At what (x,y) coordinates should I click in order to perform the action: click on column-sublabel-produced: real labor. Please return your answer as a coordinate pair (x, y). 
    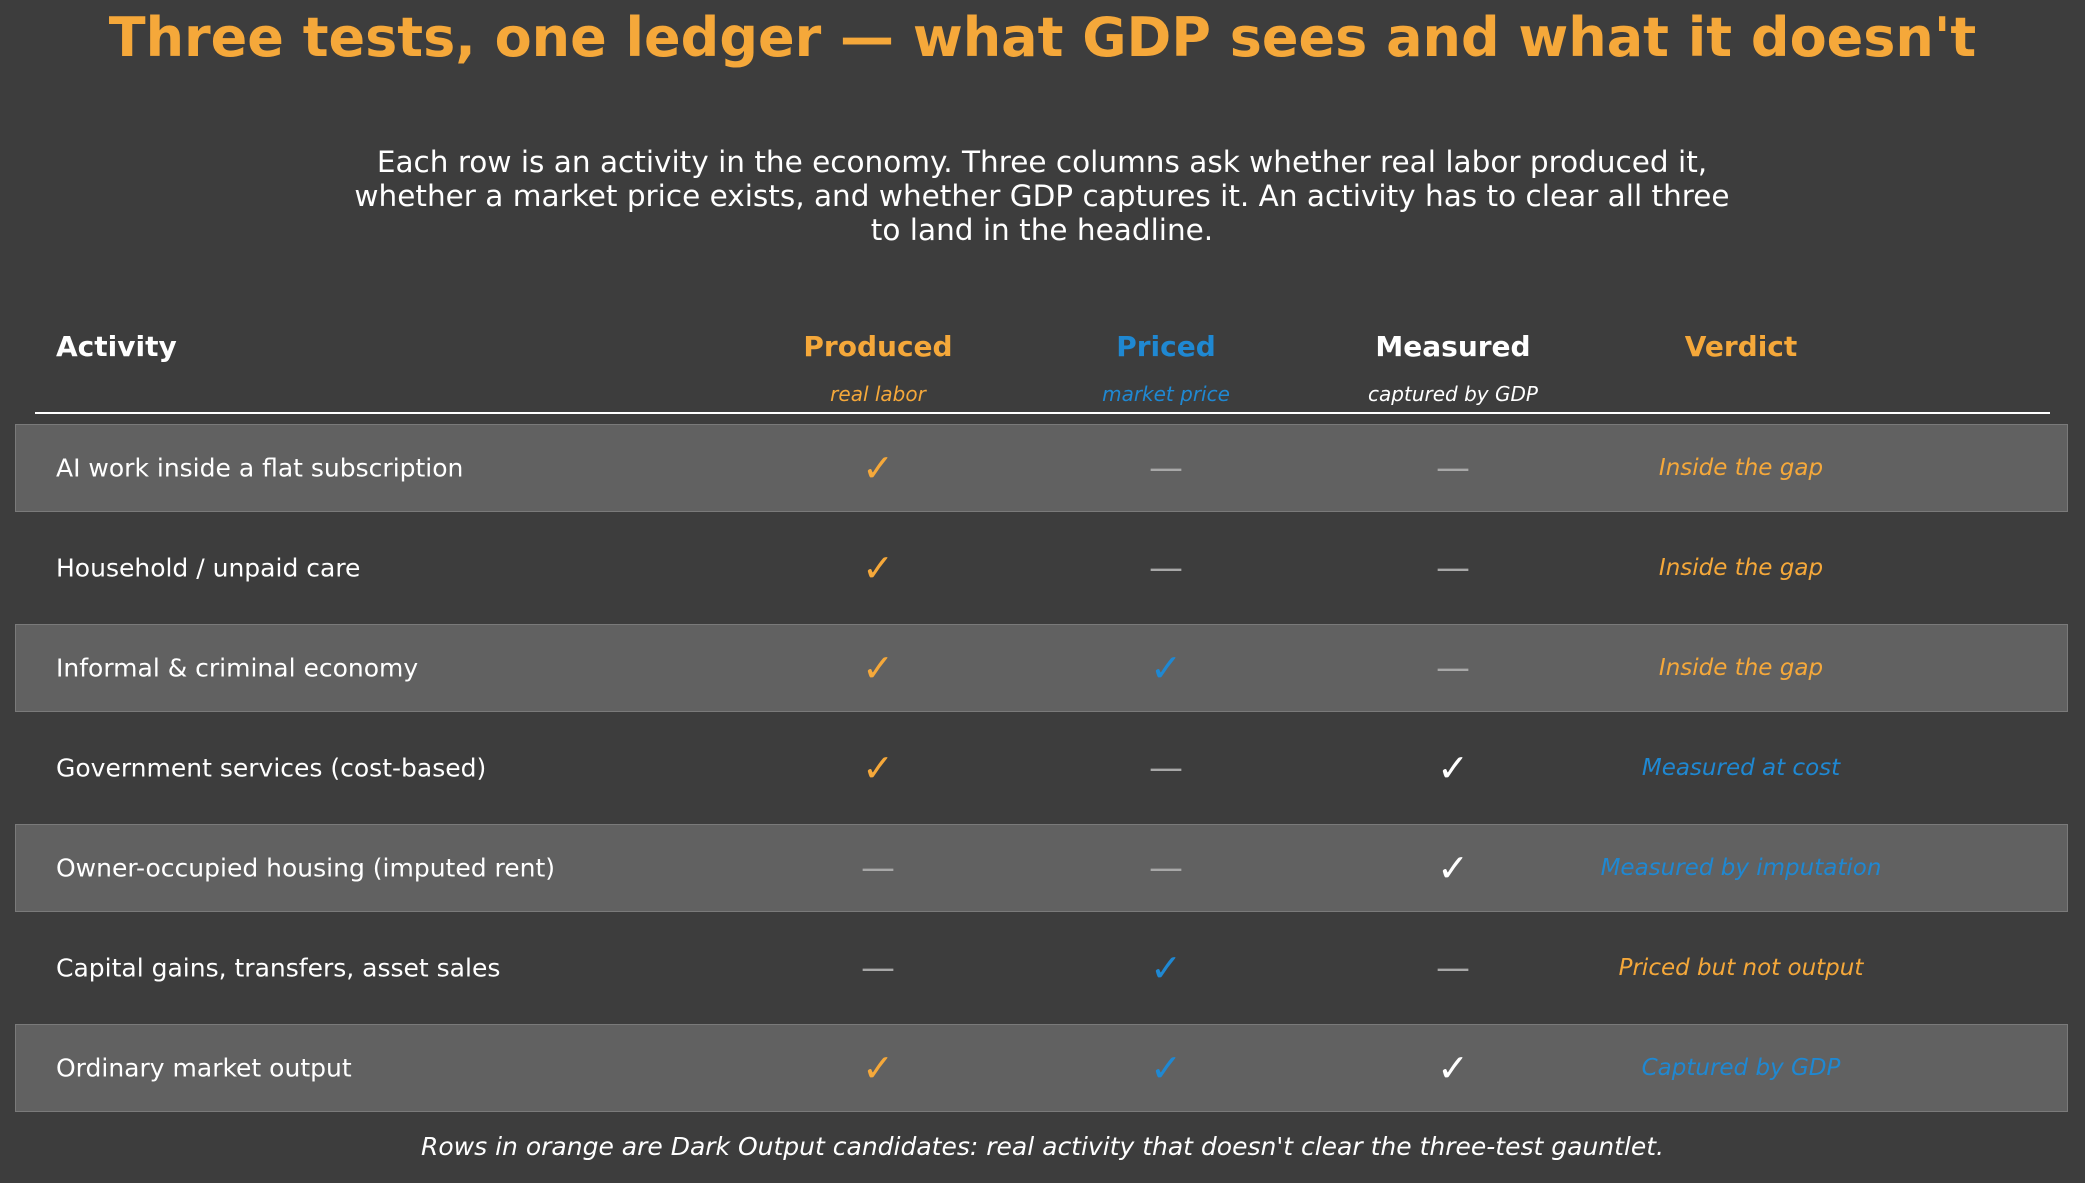
    Looking at the image, I should click on (878, 394).